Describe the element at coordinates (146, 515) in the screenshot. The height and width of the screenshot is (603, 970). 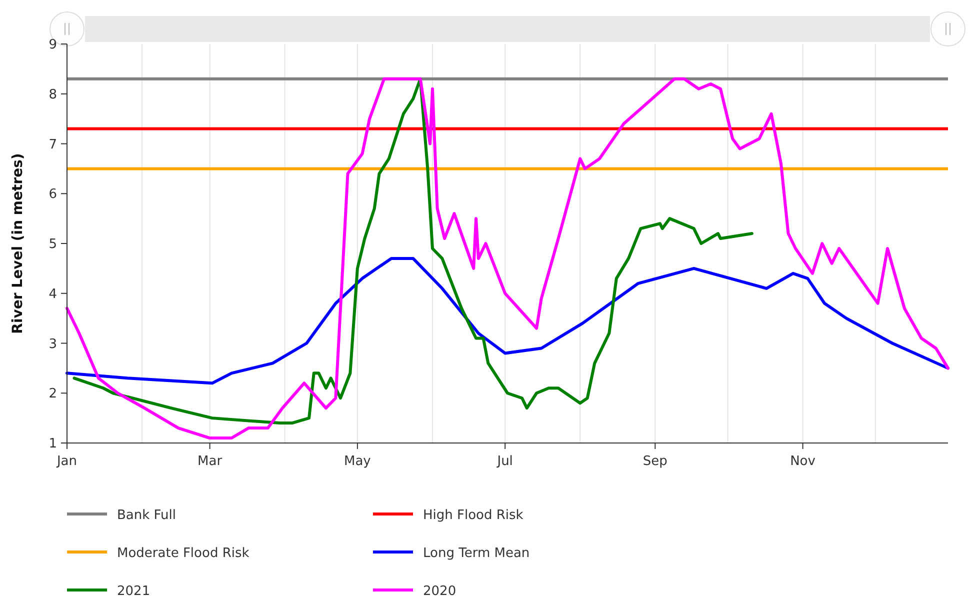
I see `legend-label: Bank Full` at that location.